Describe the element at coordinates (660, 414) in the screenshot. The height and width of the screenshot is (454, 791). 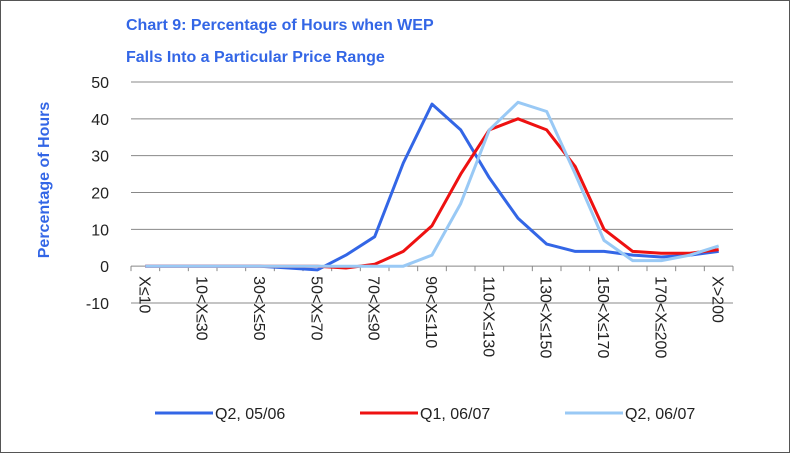
I see `legend-label: Q2, 06/07` at that location.